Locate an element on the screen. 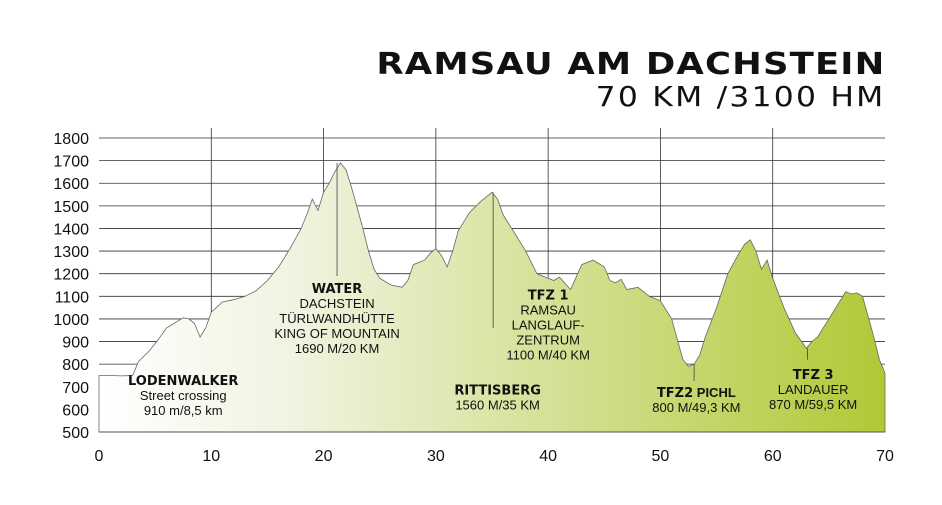 This screenshot has width=942, height=505. annotation-heading: TFZ2 PICHL is located at coordinates (696, 393).